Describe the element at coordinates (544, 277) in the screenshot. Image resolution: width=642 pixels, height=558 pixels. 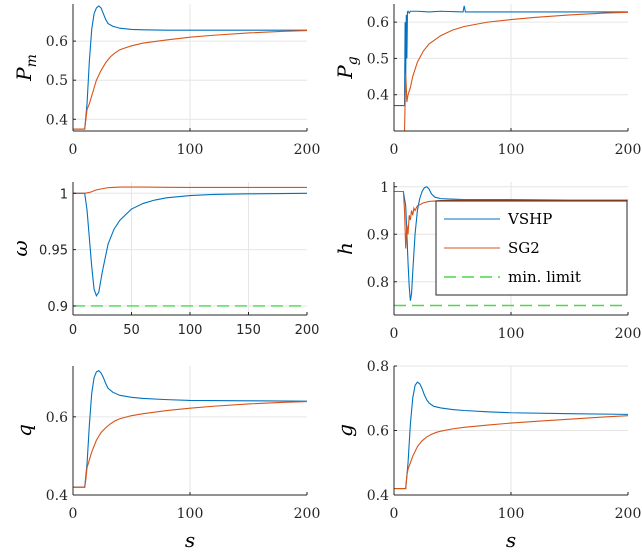
I see `legend-label: min. limit` at that location.